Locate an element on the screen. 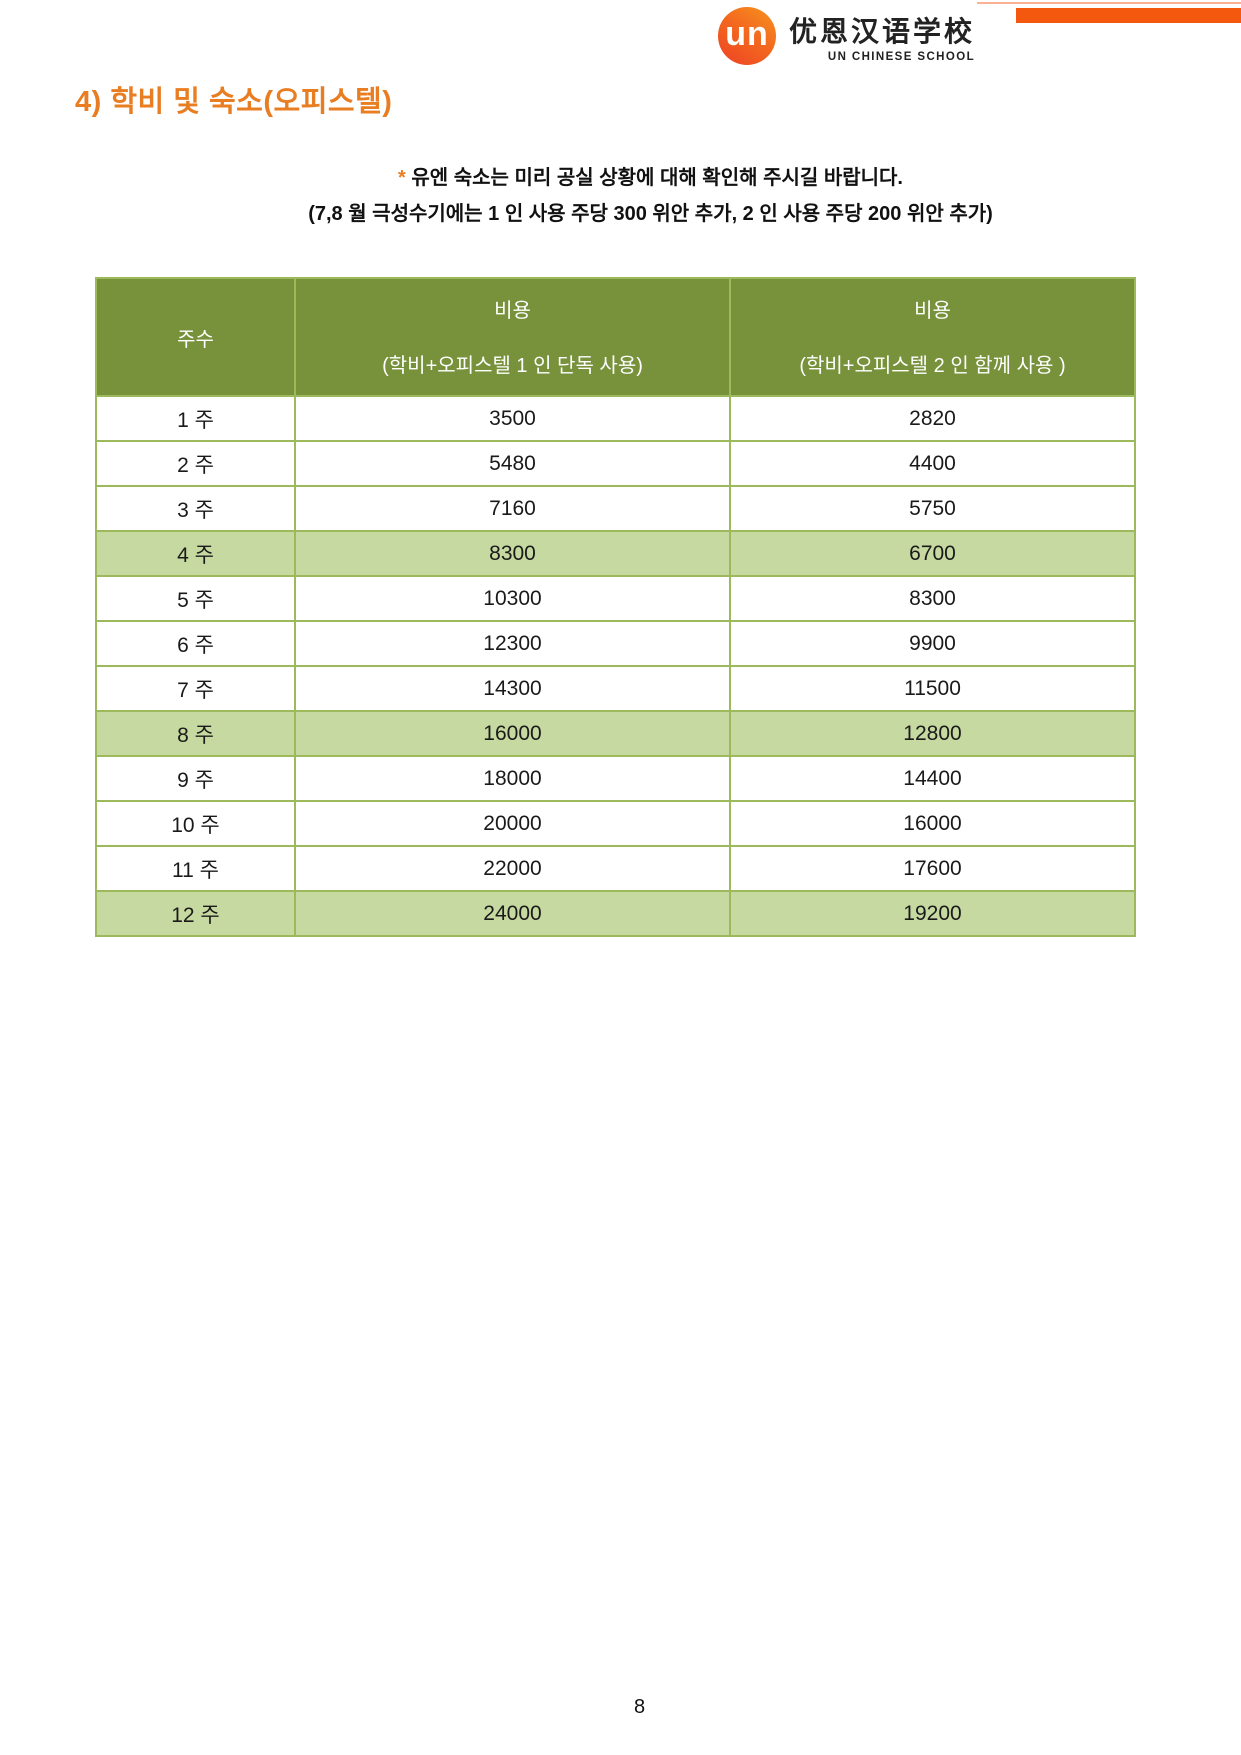 The height and width of the screenshot is (1755, 1241). header-cell-single: 비용 (학비+오피스텔 1 인 단독 사용) is located at coordinates (512, 337).